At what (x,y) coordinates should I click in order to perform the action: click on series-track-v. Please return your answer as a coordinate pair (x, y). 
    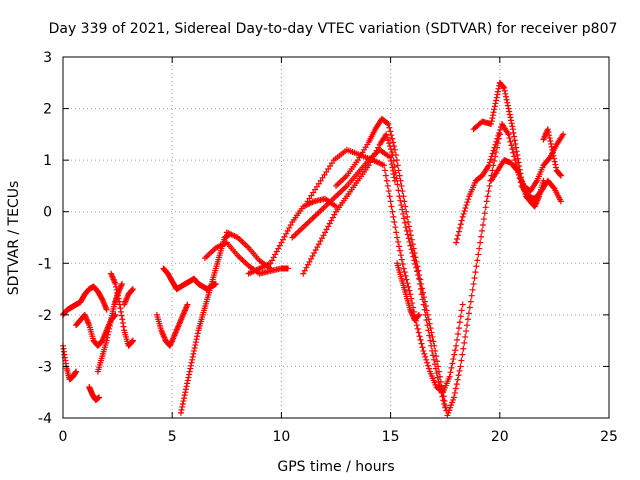
    Looking at the image, I should click on (552, 152).